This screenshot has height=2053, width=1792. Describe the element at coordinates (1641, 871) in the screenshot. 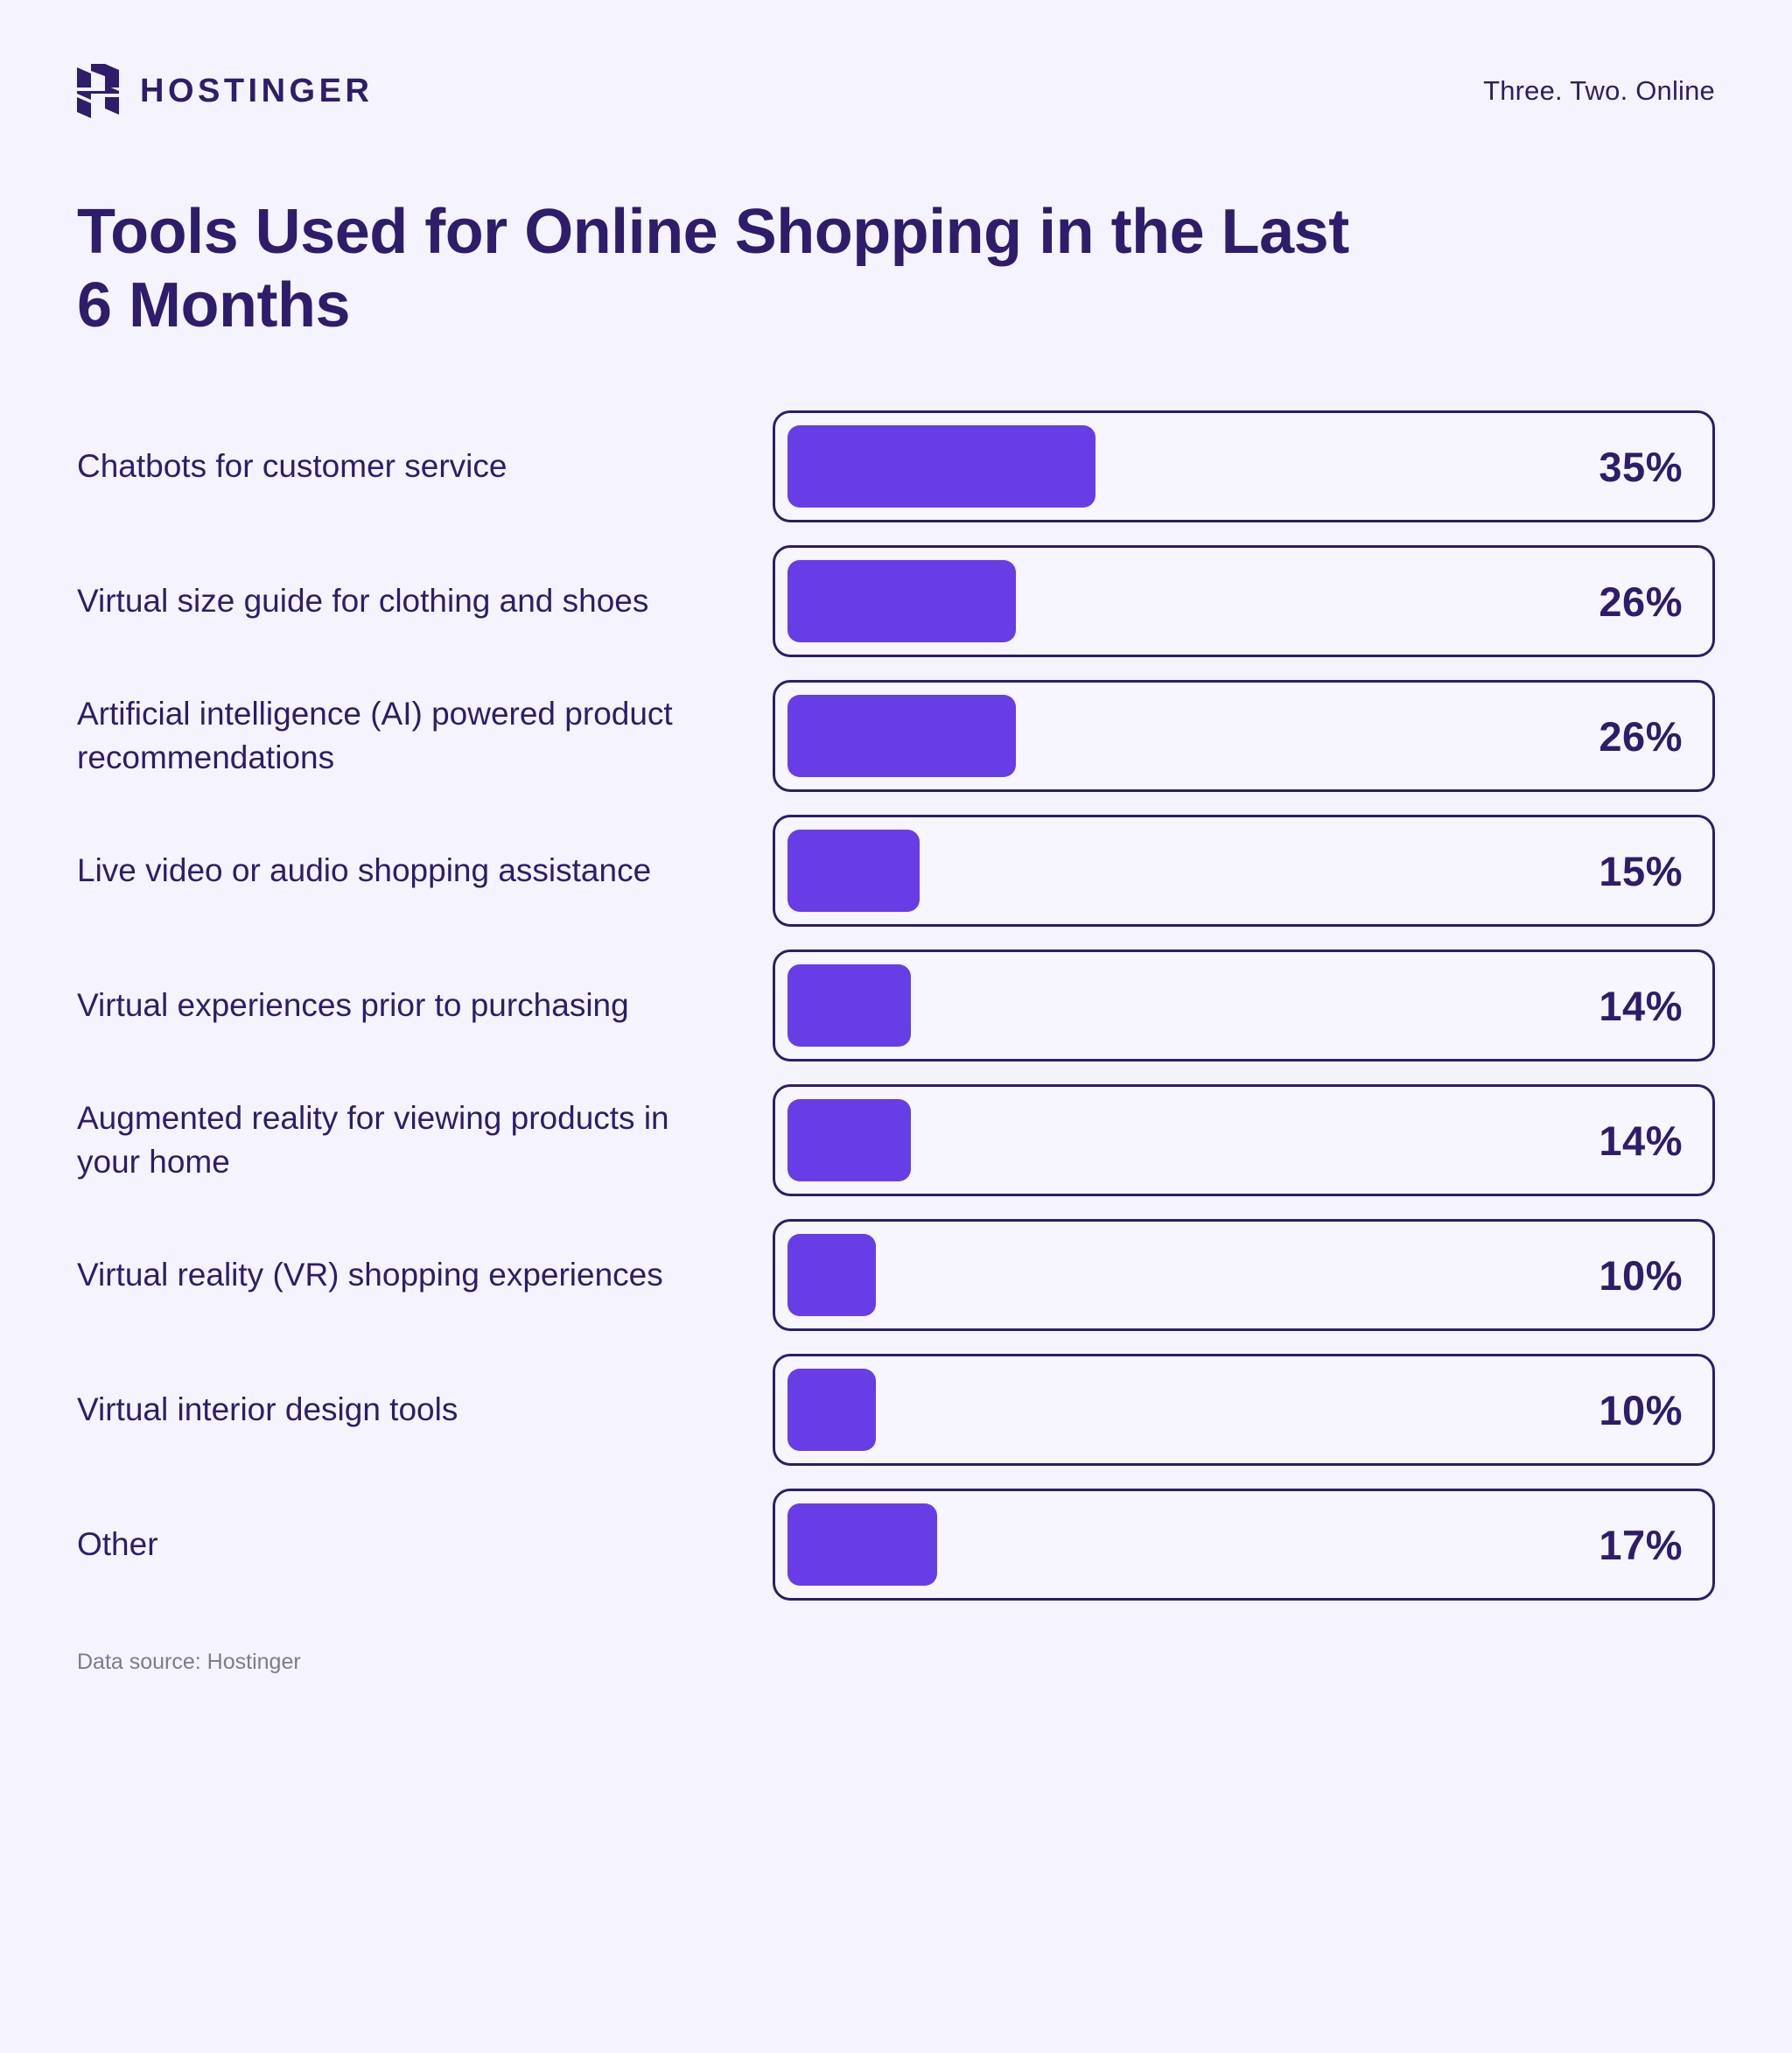

I see `bar-value-label: 15%` at that location.